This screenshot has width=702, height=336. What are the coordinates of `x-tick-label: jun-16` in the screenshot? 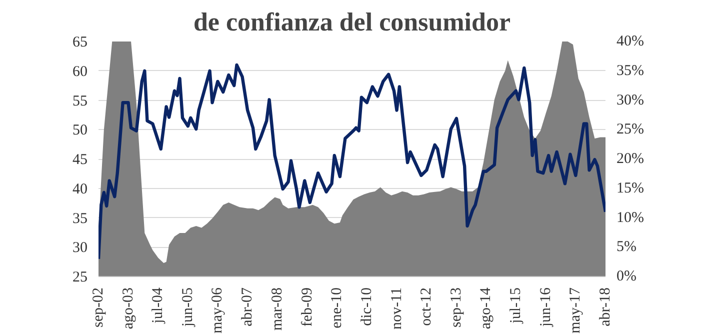 It's located at (546, 307).